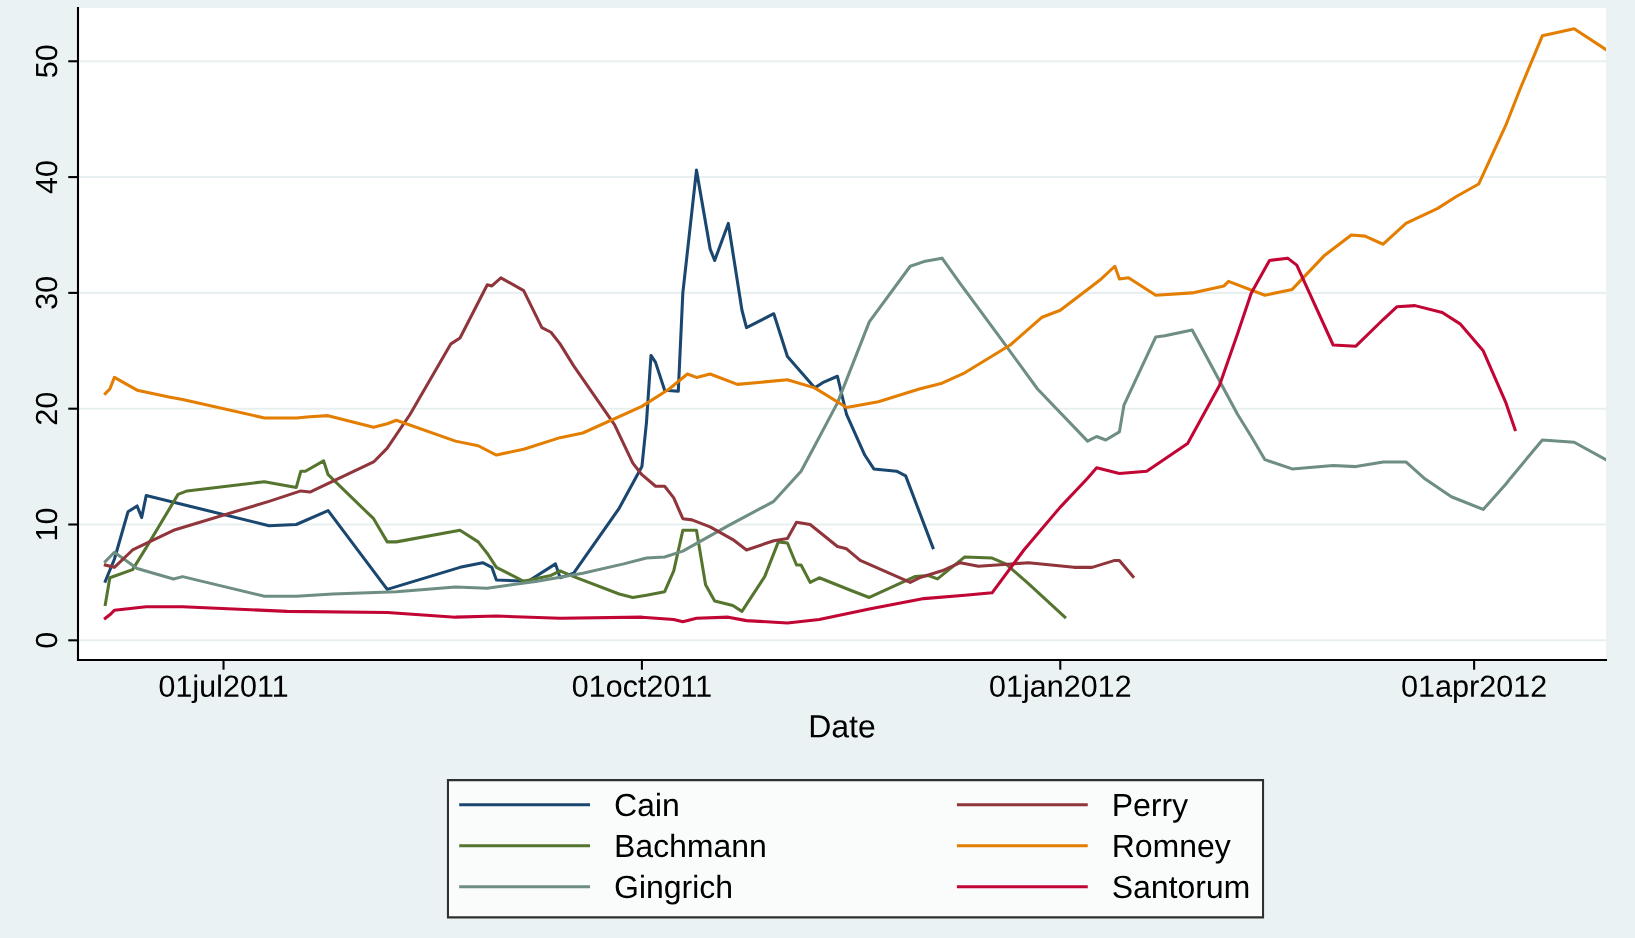 The height and width of the screenshot is (938, 1635). What do you see at coordinates (842, 726) in the screenshot?
I see `x-axis-title: Date` at bounding box center [842, 726].